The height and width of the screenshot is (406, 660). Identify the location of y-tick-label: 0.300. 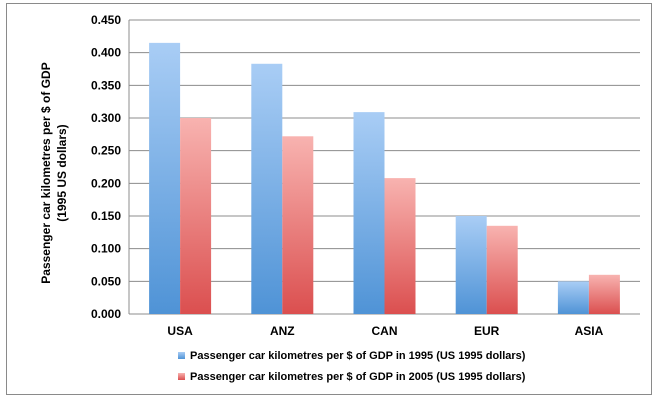
(106, 118).